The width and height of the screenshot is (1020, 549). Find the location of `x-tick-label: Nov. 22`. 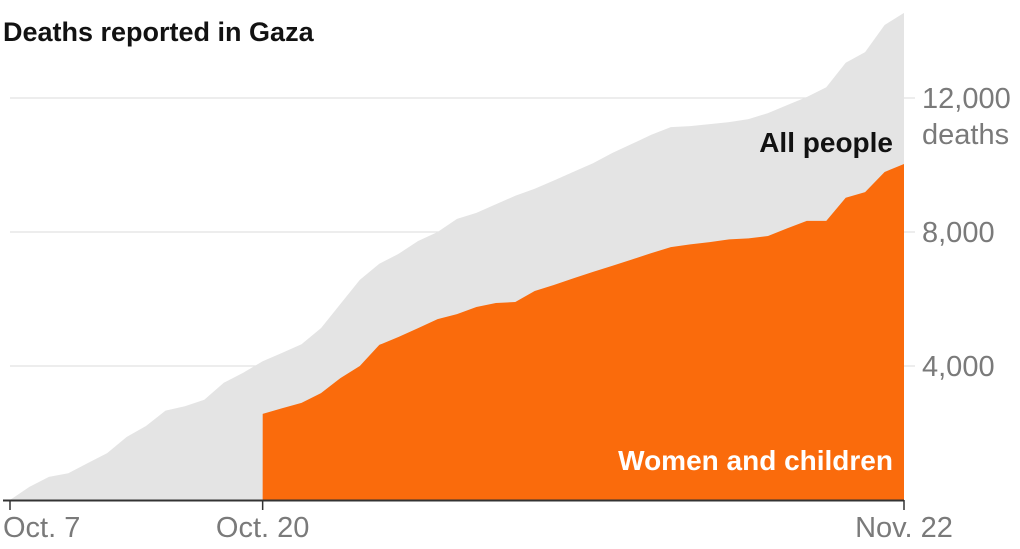

x-tick-label: Nov. 22 is located at coordinates (904, 528).